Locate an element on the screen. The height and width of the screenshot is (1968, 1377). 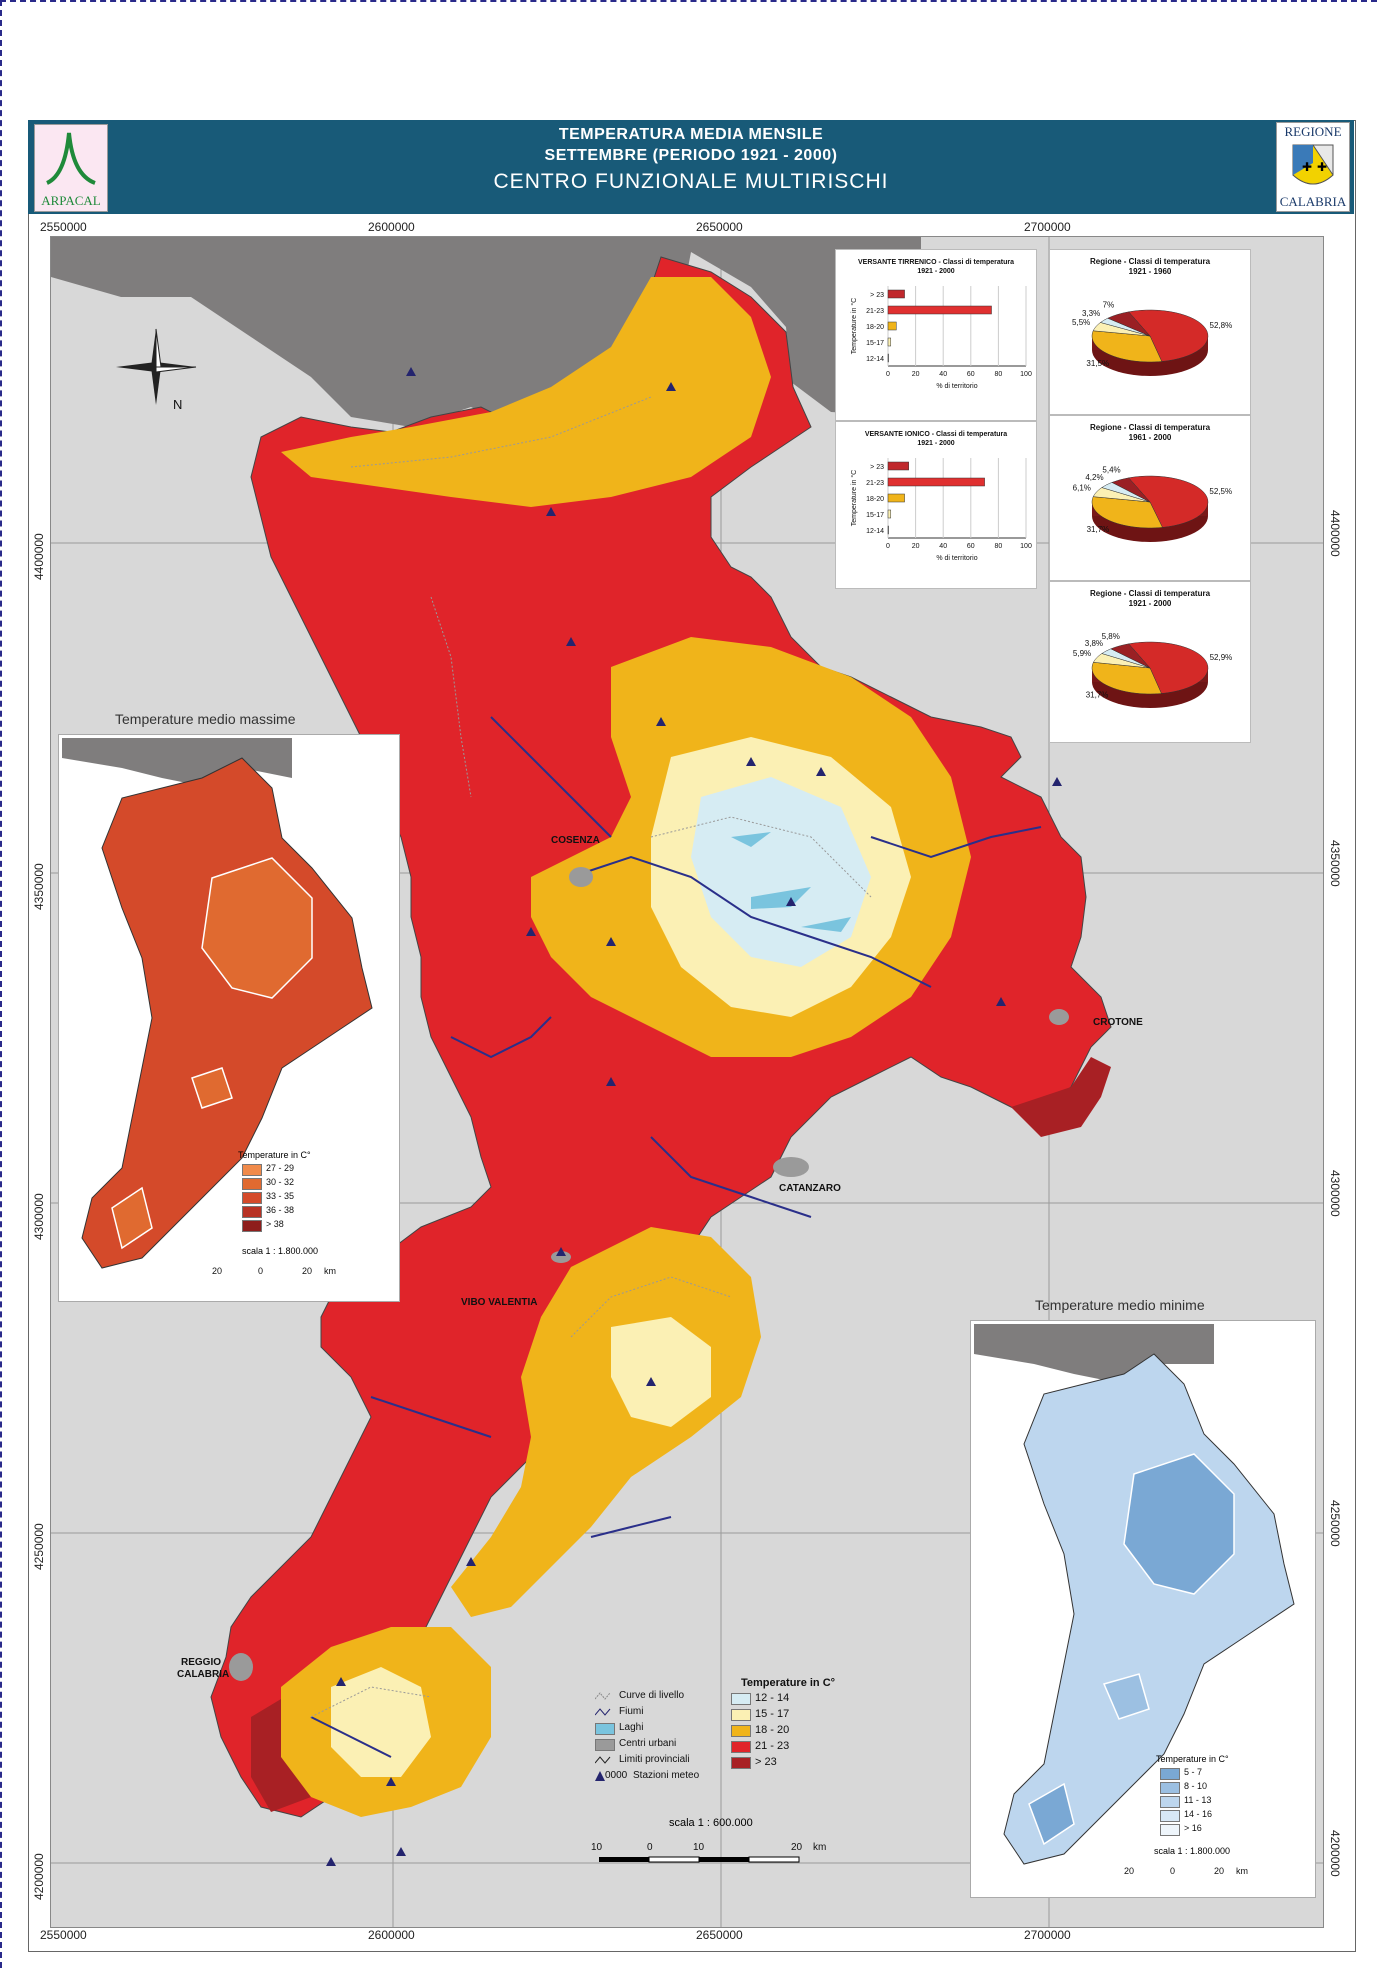
pie-slice-label: 52,5% is located at coordinates (1220, 491).